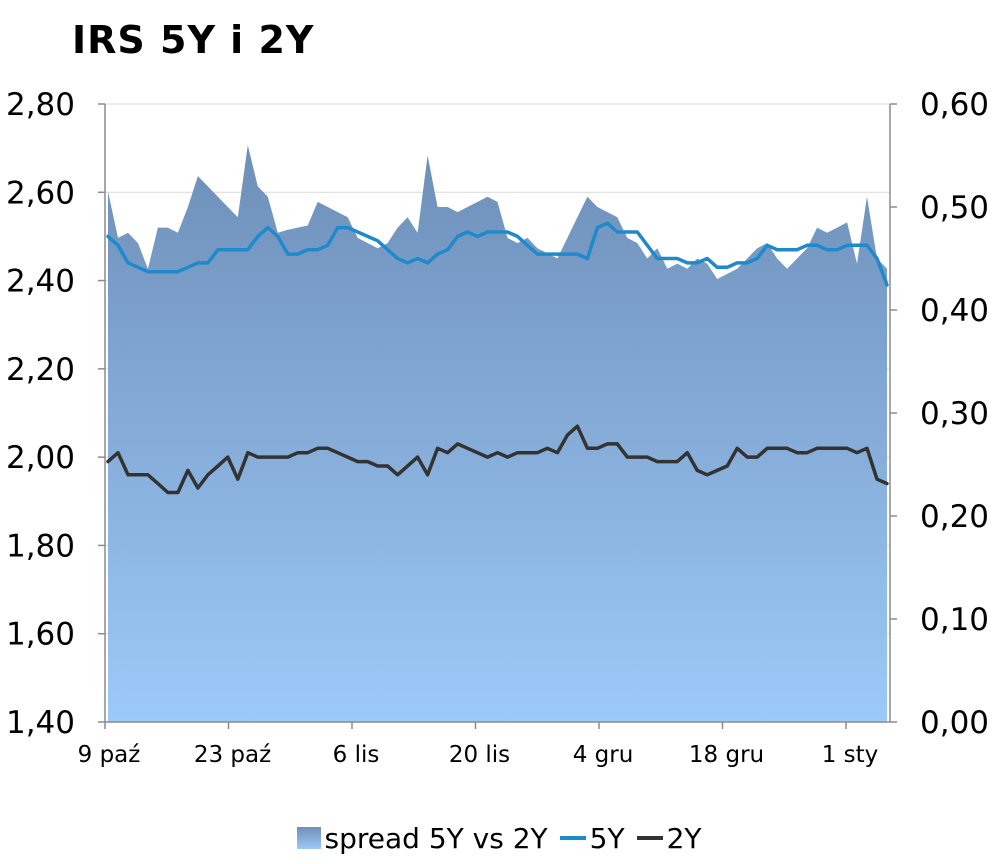 This screenshot has width=998, height=864. What do you see at coordinates (232, 755) in the screenshot?
I see `x-tick-label: 23 paź` at bounding box center [232, 755].